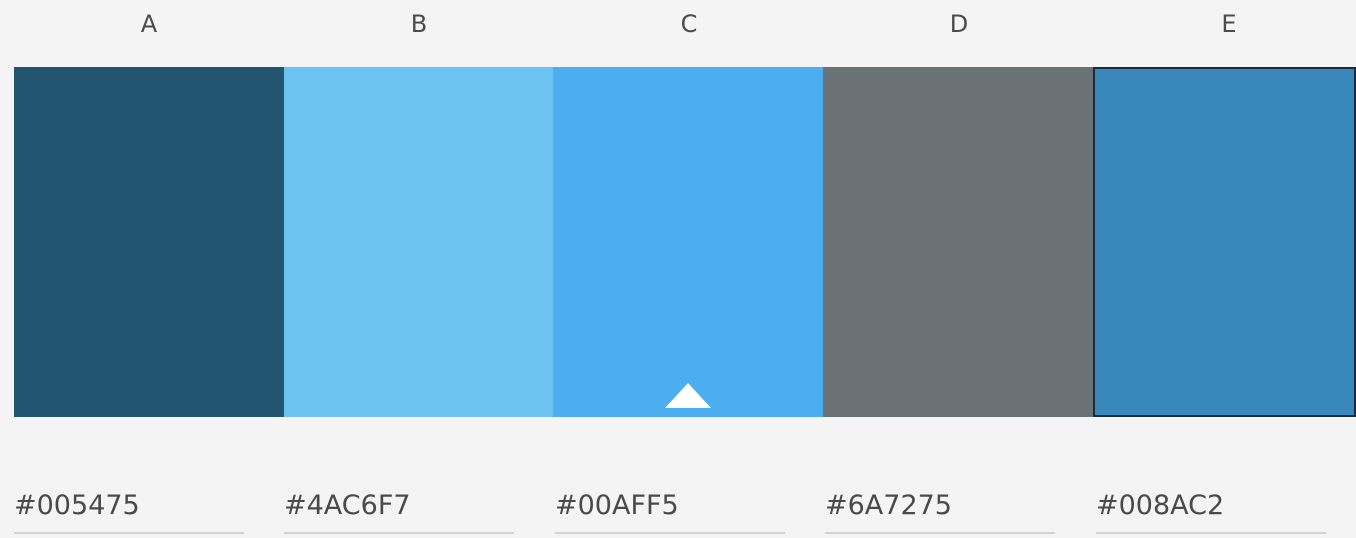 The width and height of the screenshot is (1356, 538). What do you see at coordinates (688, 242) in the screenshot?
I see `swatch-c` at bounding box center [688, 242].